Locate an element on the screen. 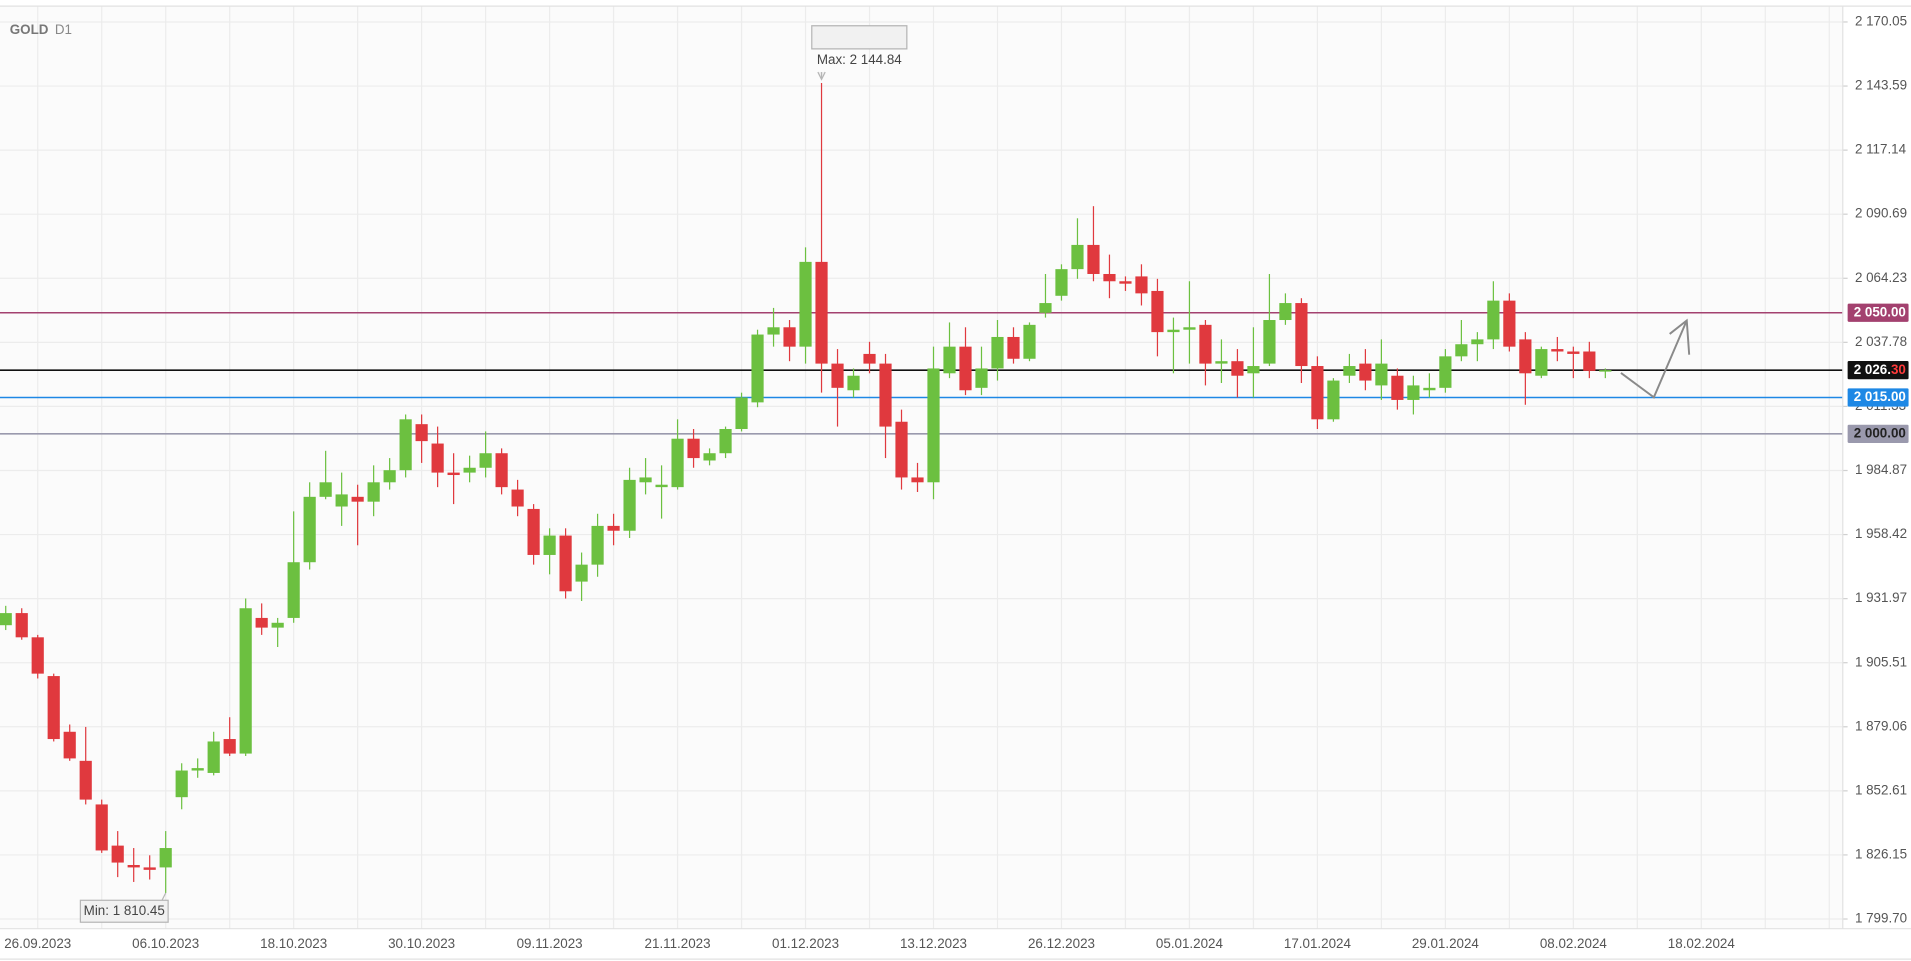 The width and height of the screenshot is (1911, 961). drawing-arrow is located at coordinates (1655, 358).